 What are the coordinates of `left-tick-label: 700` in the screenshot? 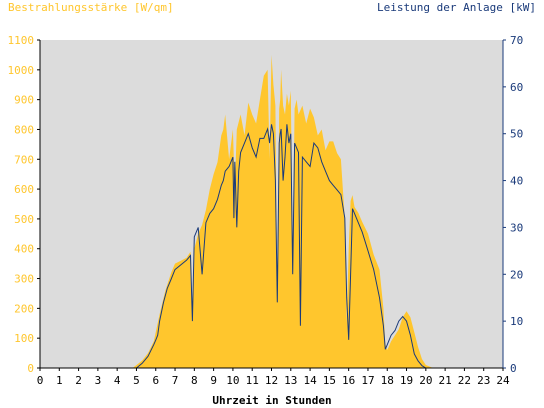 It's located at (24, 159).